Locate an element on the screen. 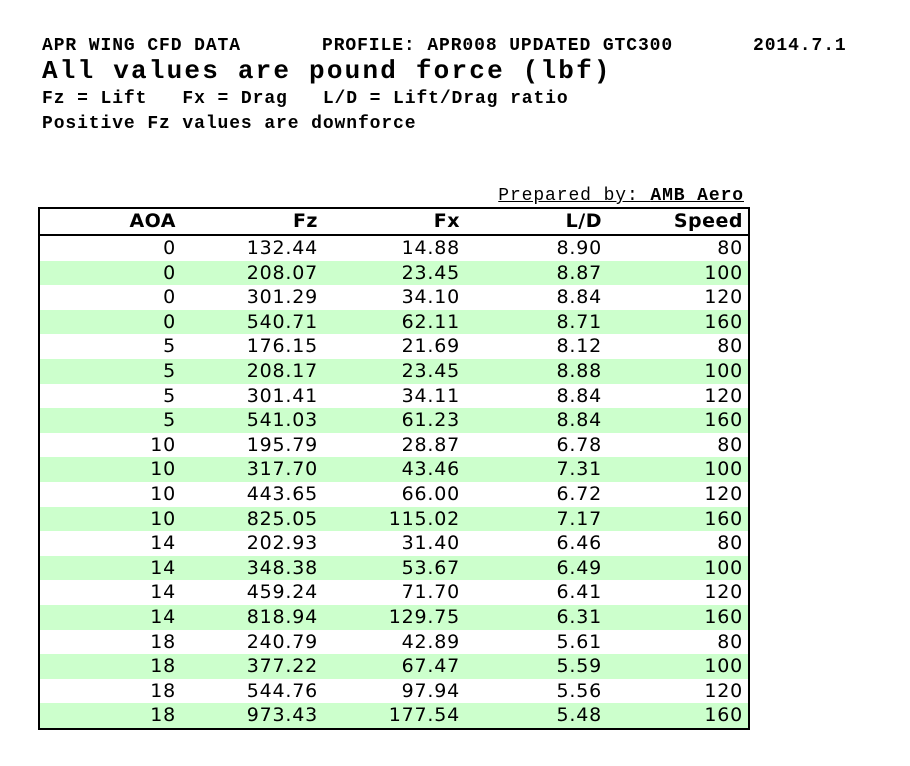 This screenshot has width=910, height=766. cell-l-d: 8.88 is located at coordinates (579, 370).